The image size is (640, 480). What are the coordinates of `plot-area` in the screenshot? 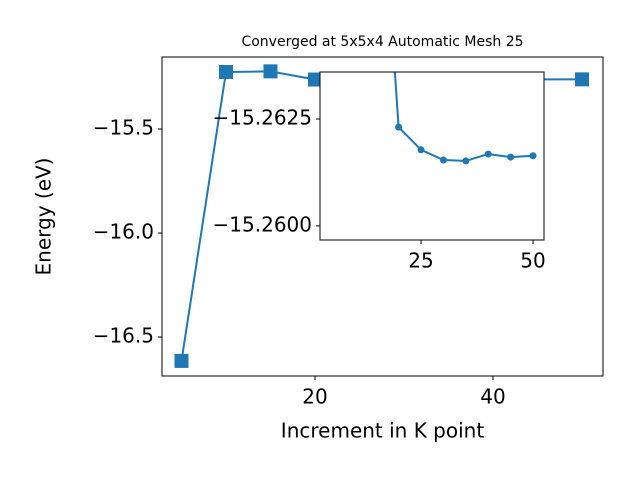 It's located at (465, 118).